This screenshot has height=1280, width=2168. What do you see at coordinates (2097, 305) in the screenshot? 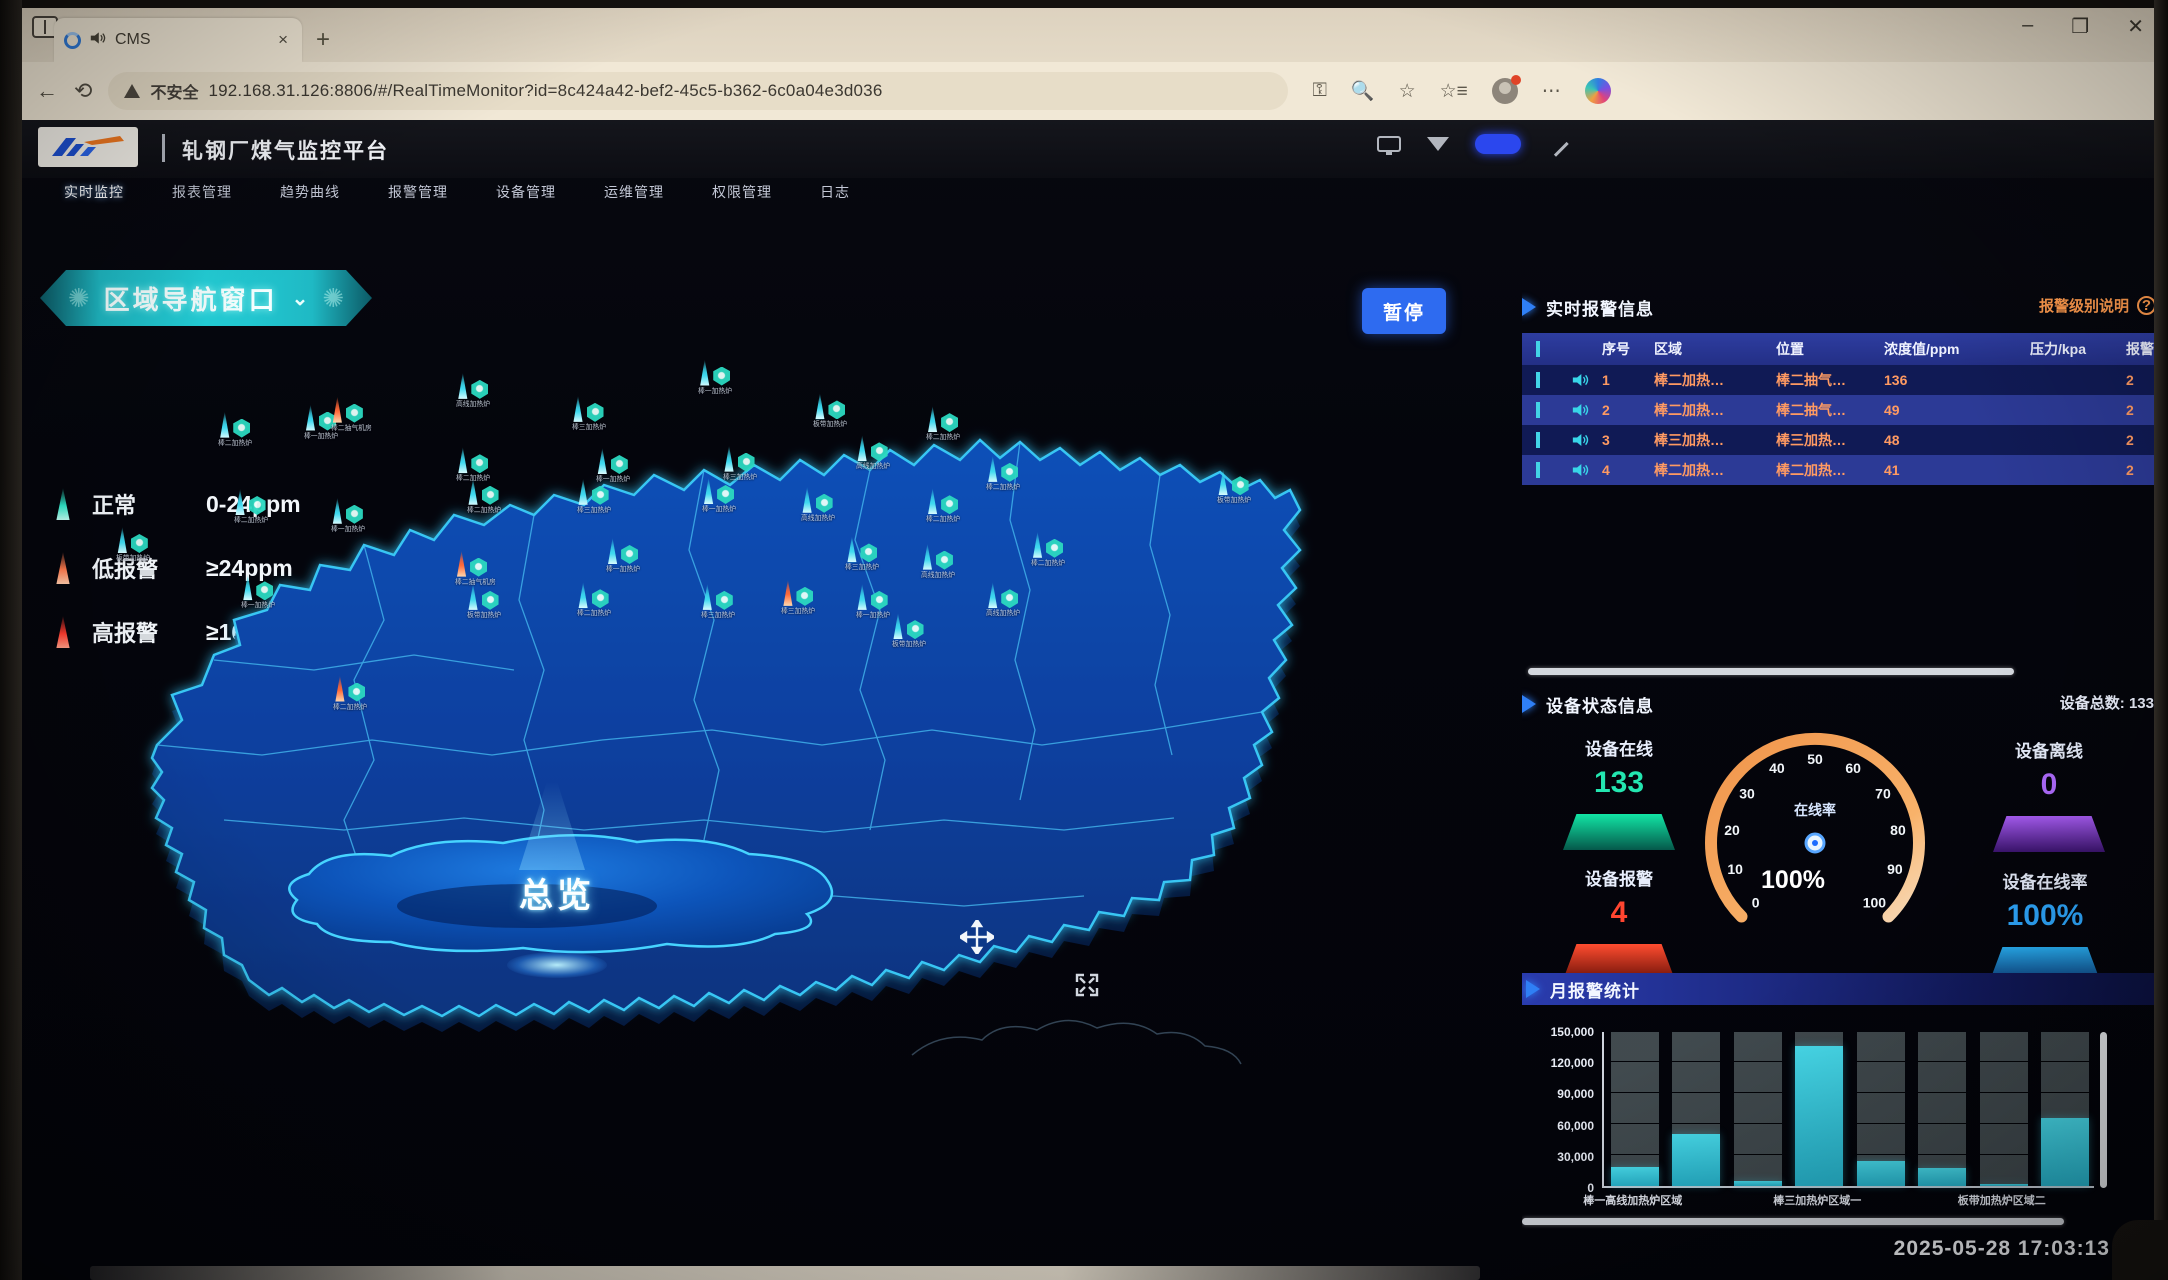
I see `alarm-level-link: 报警级别说明 ?` at bounding box center [2097, 305].